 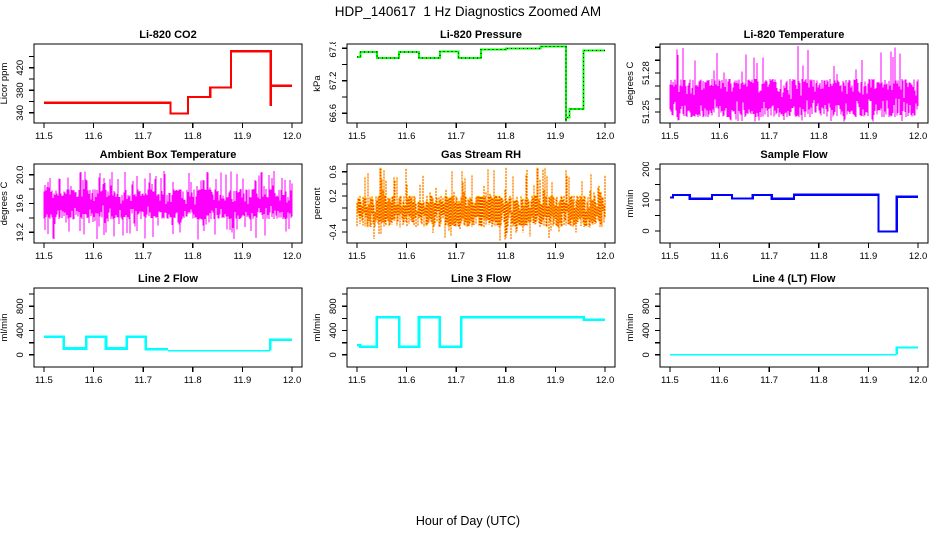 What do you see at coordinates (794, 279) in the screenshot?
I see `chart-title: Line 4 (LT) Flow` at bounding box center [794, 279].